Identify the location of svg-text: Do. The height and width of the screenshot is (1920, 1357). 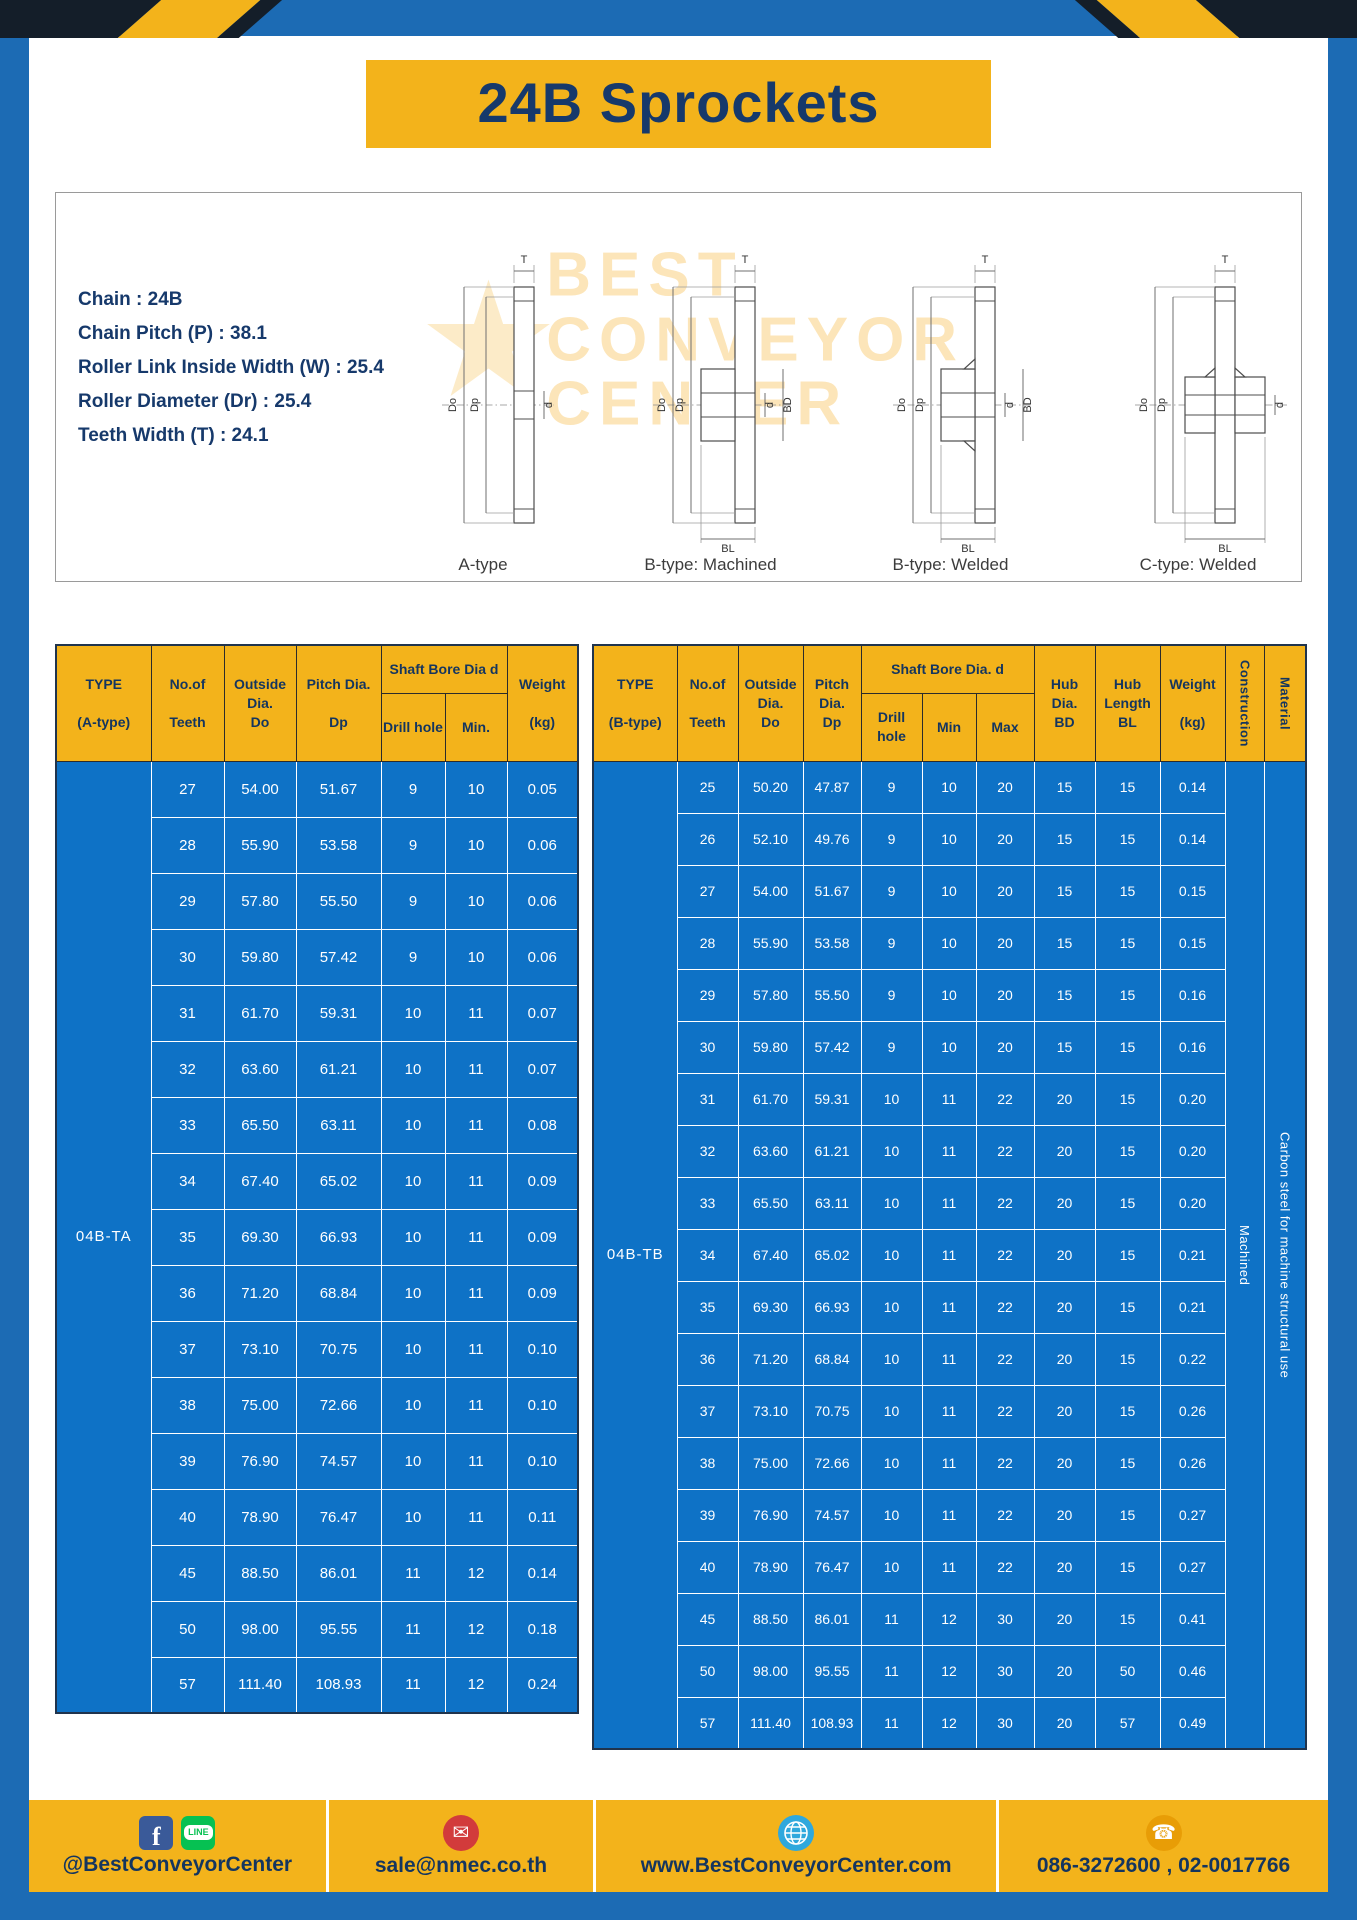
(1144, 405).